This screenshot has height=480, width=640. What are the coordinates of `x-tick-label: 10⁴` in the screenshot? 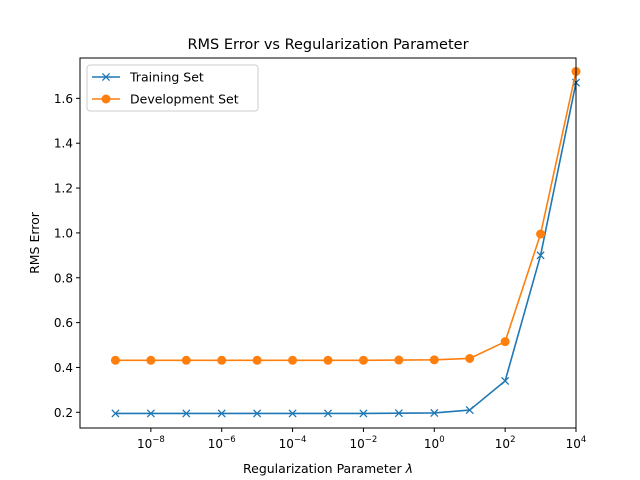 It's located at (576, 443).